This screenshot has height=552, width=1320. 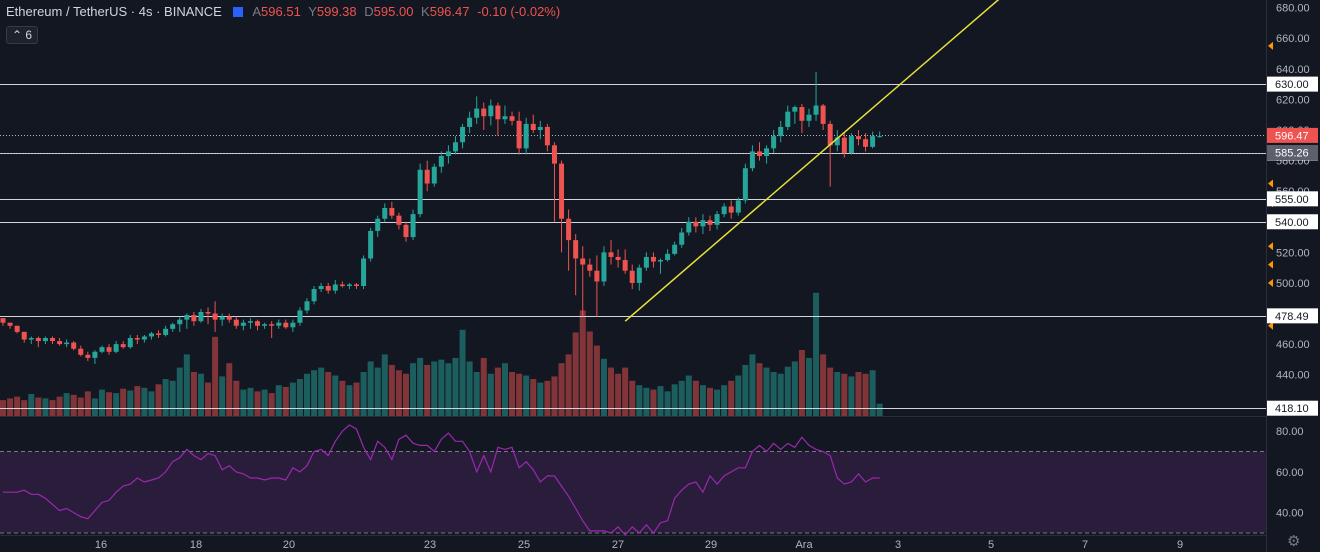 What do you see at coordinates (1294, 541) in the screenshot?
I see `gear-icon: ⚙` at bounding box center [1294, 541].